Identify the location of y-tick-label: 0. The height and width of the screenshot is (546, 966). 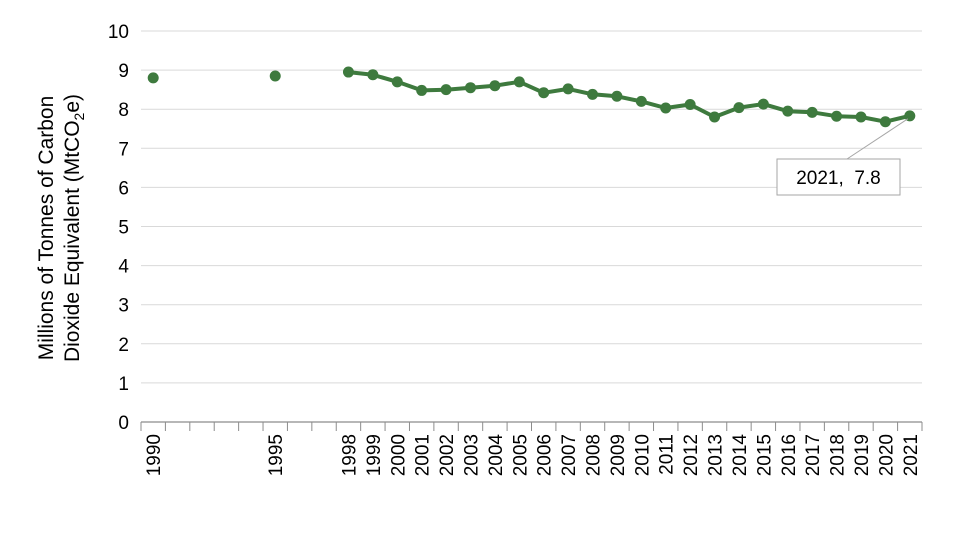
(123, 423).